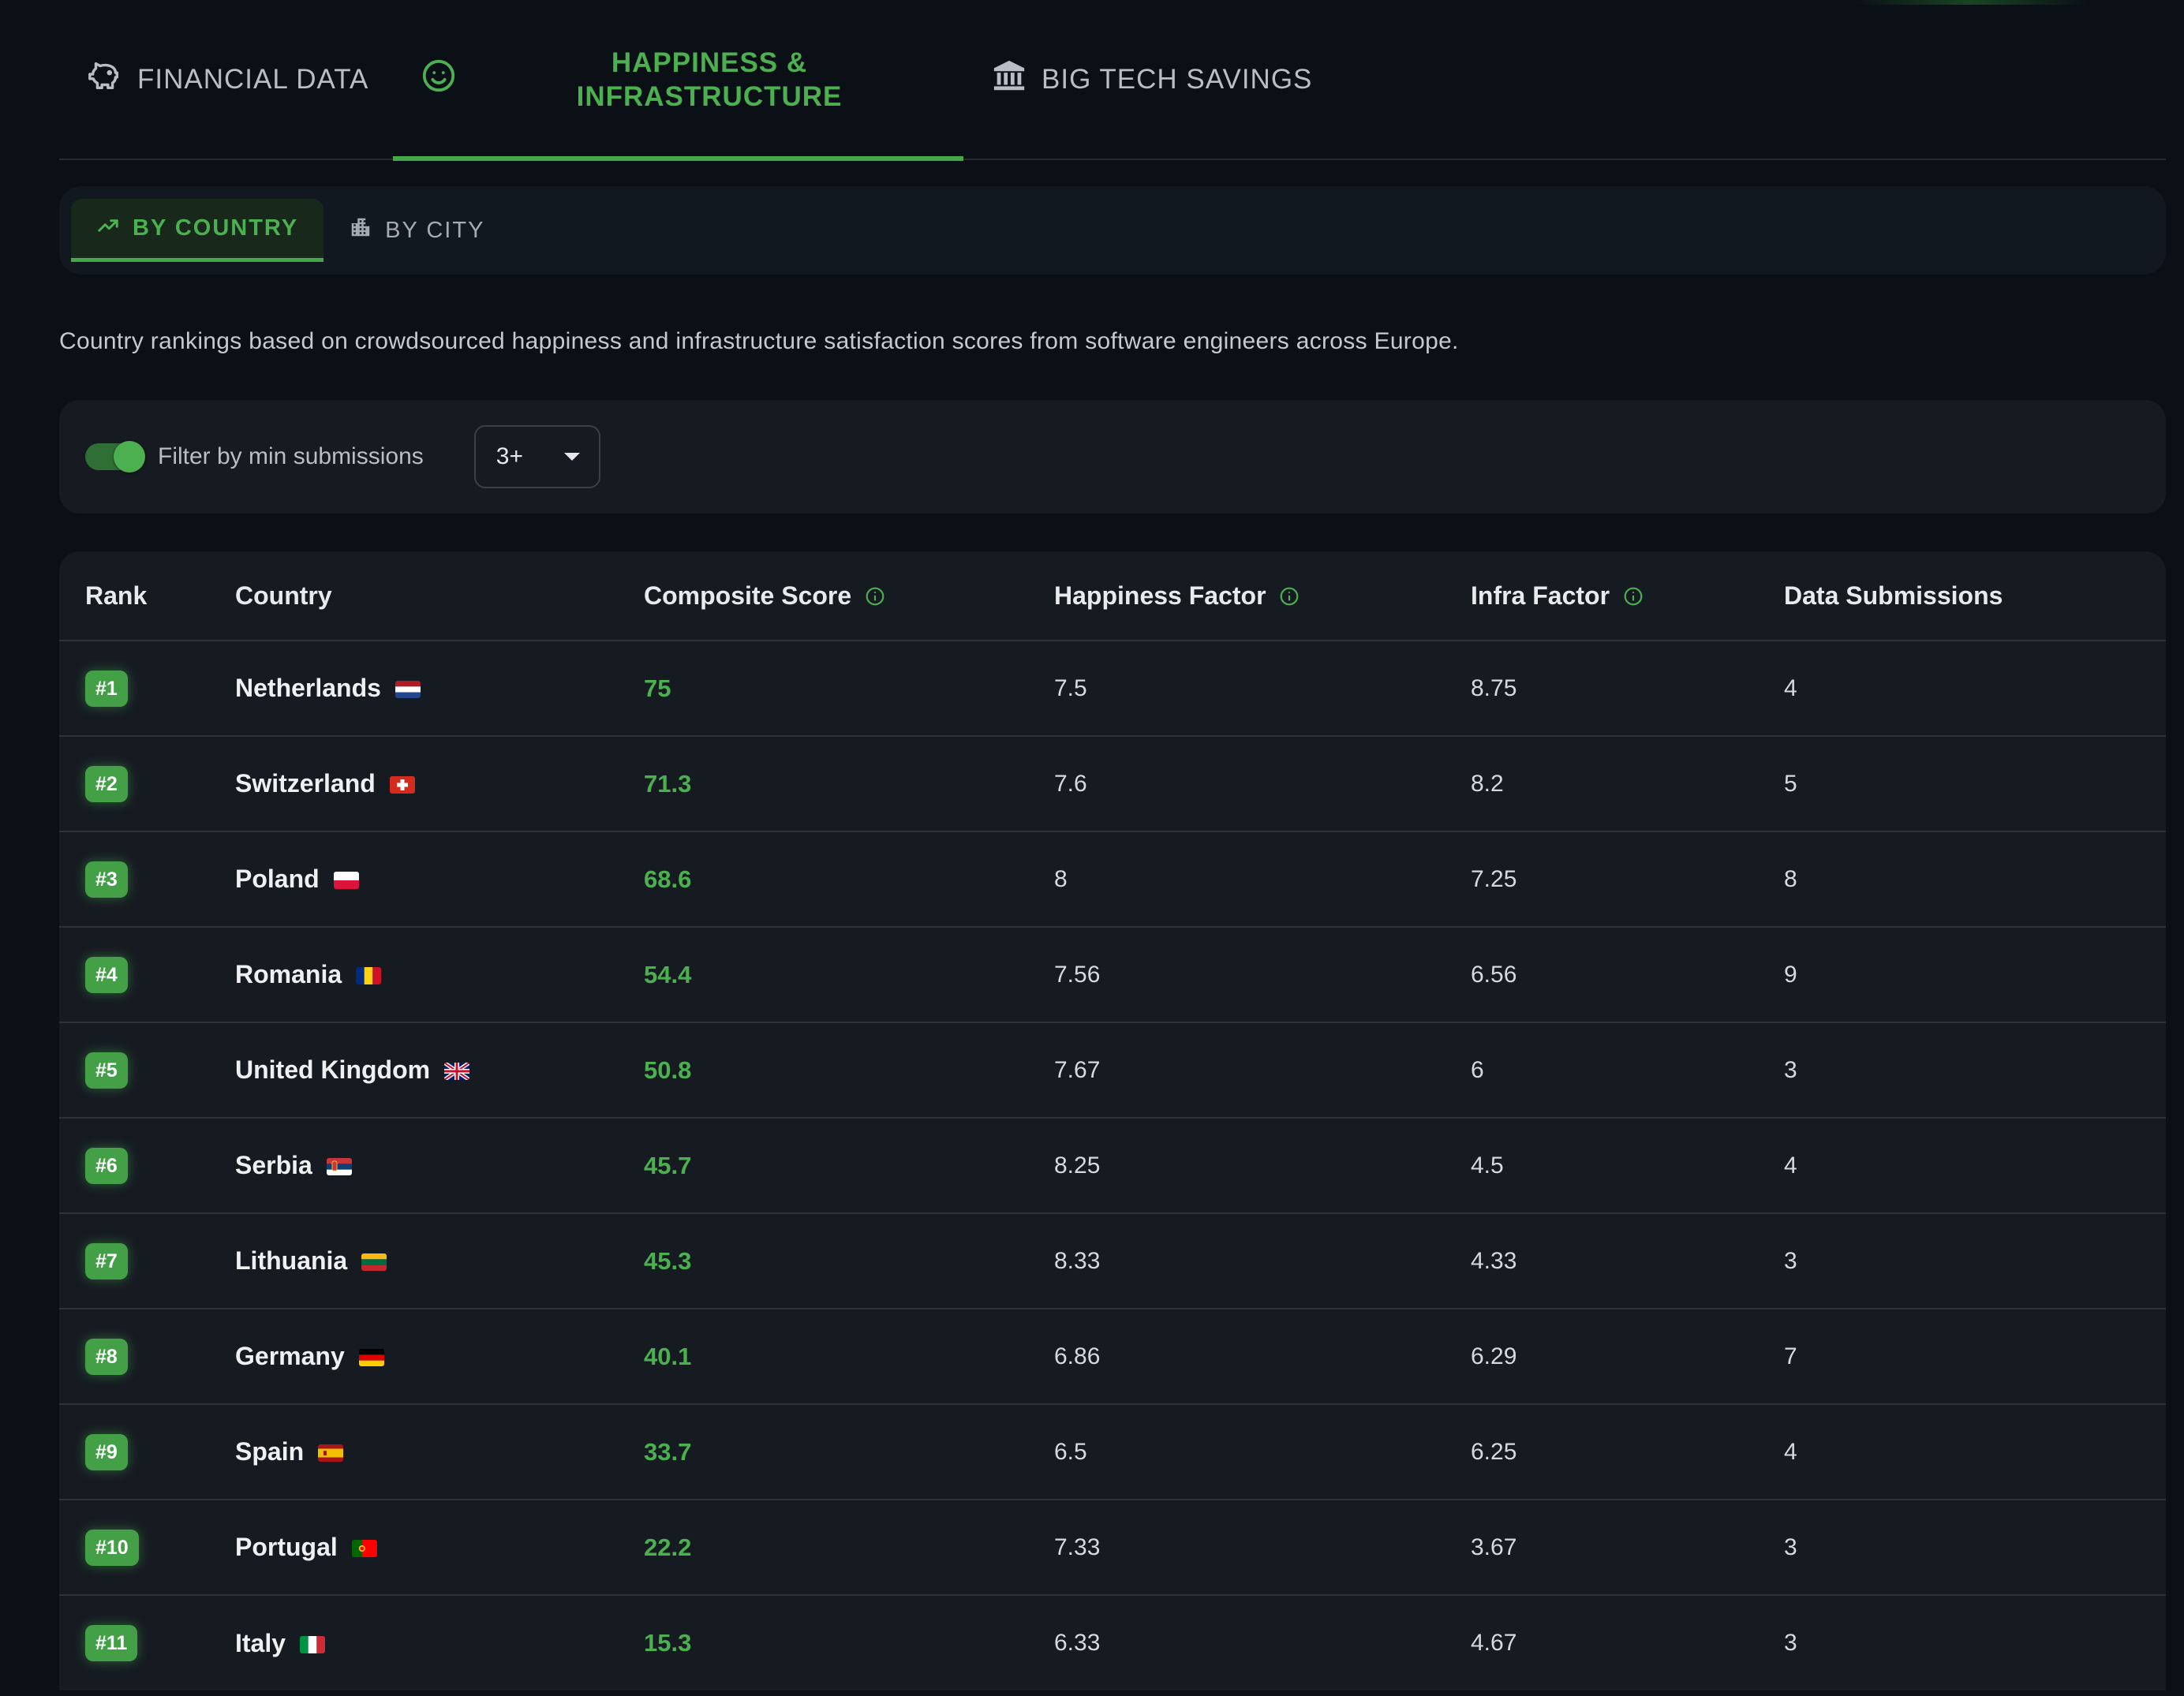 The image size is (2184, 1696). I want to click on flag-rs-icon, so click(339, 1167).